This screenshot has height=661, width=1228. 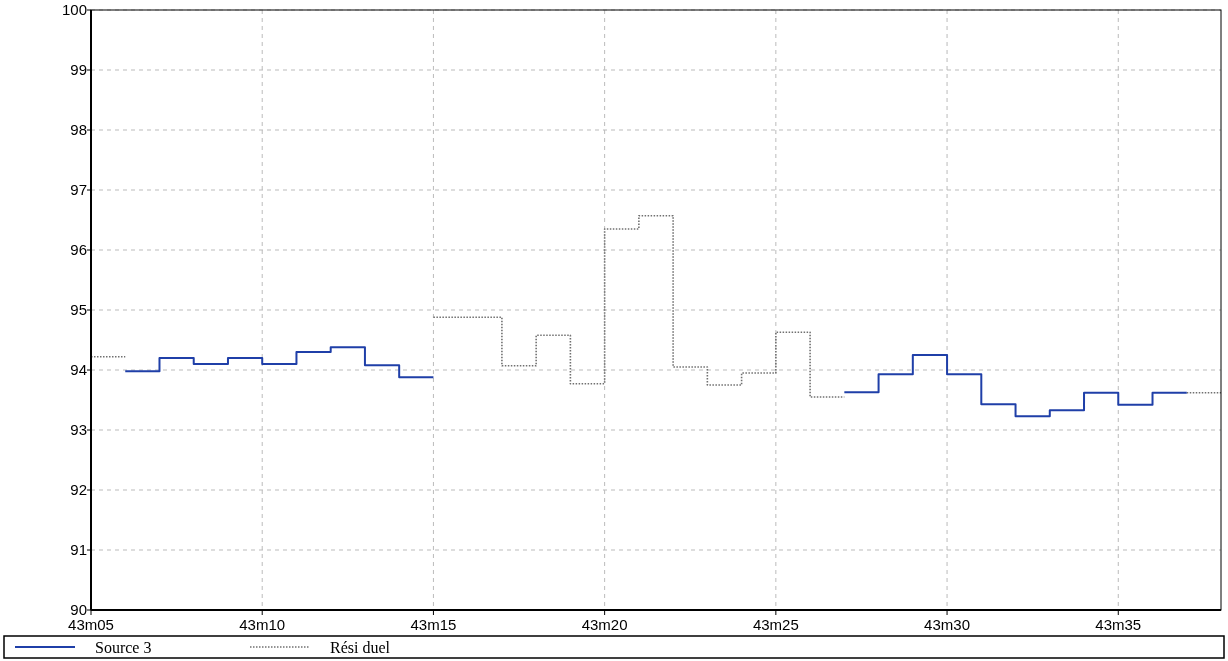 I want to click on y-tick-label: 91, so click(x=78, y=550).